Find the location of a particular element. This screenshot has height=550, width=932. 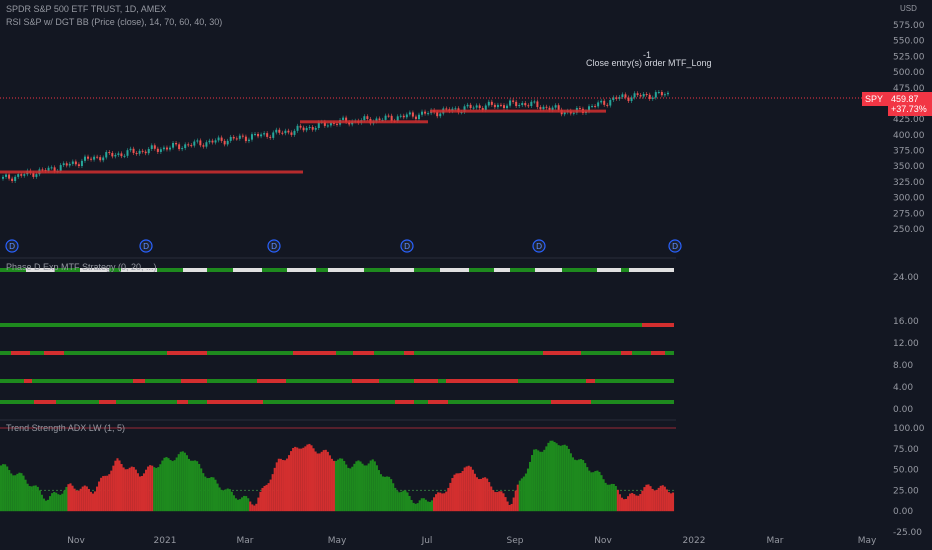

dividend-marker-label: D is located at coordinates (274, 246).